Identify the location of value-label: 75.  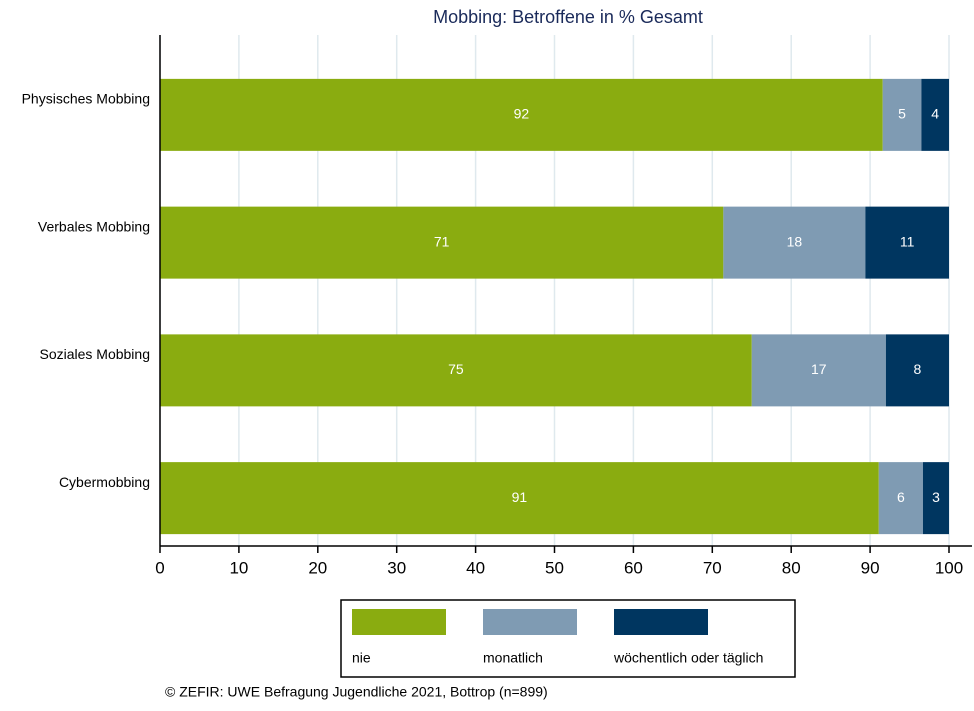
(456, 369).